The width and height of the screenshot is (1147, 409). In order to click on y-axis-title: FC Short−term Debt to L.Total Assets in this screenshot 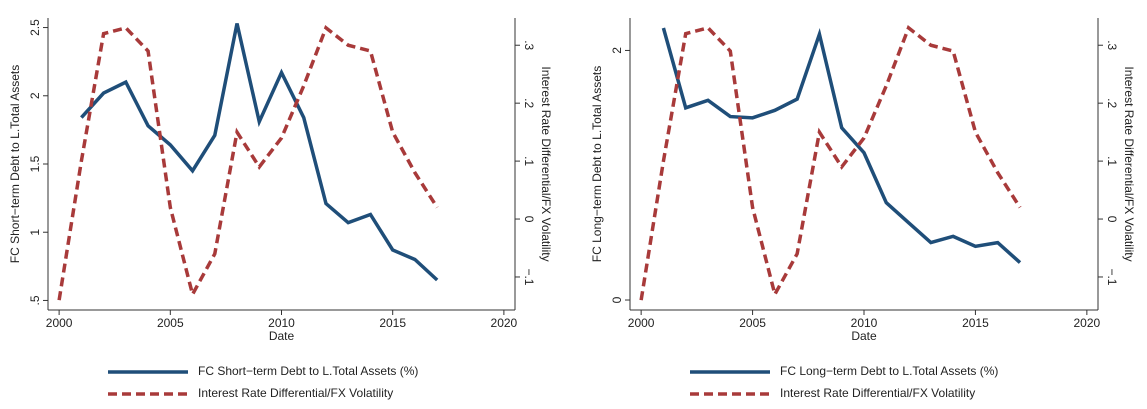, I will do `click(15, 164)`.